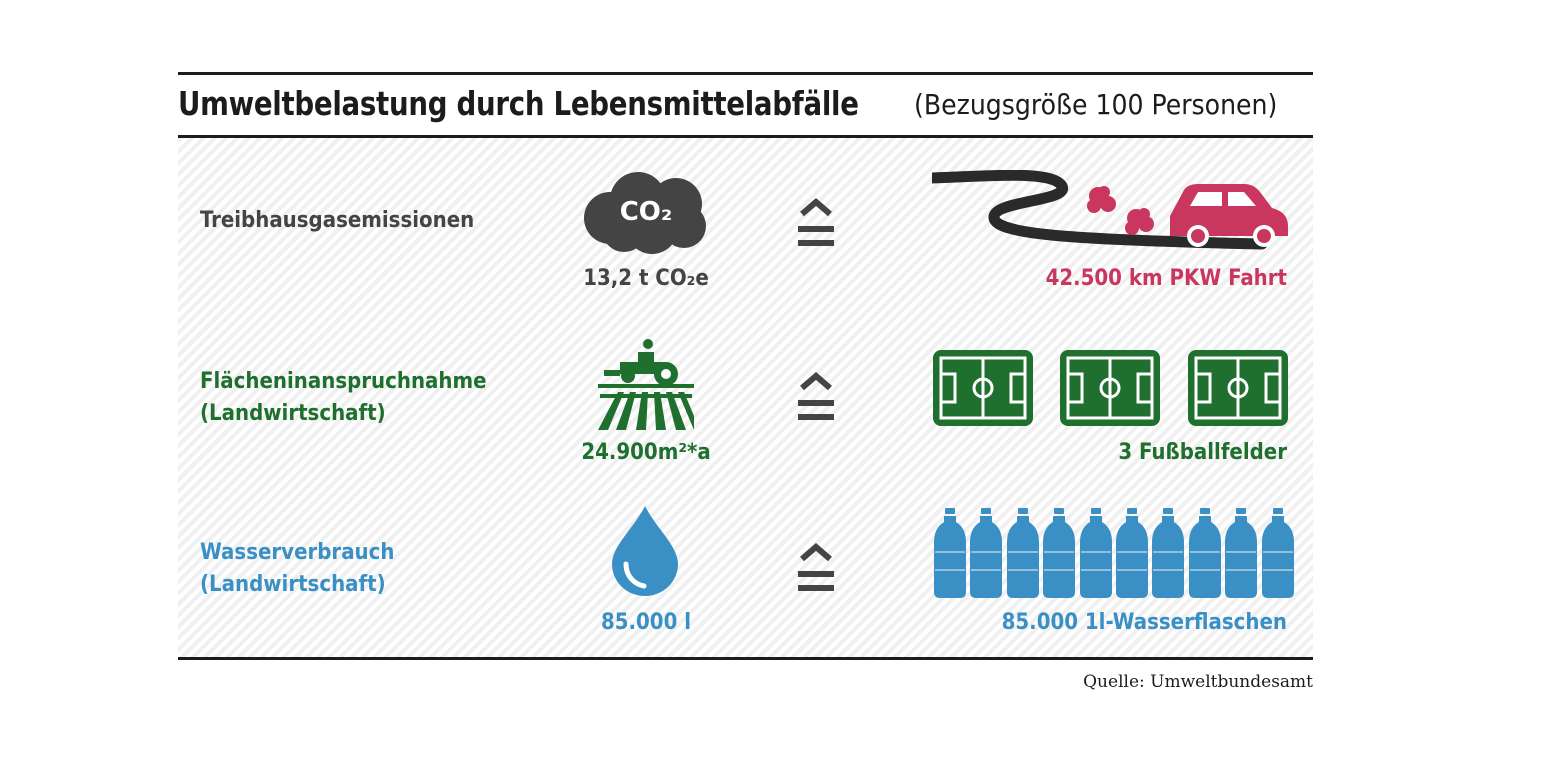 The height and width of the screenshot is (775, 1545). What do you see at coordinates (1198, 682) in the screenshot?
I see `source-credit: Quelle: Umweltbundesamt` at bounding box center [1198, 682].